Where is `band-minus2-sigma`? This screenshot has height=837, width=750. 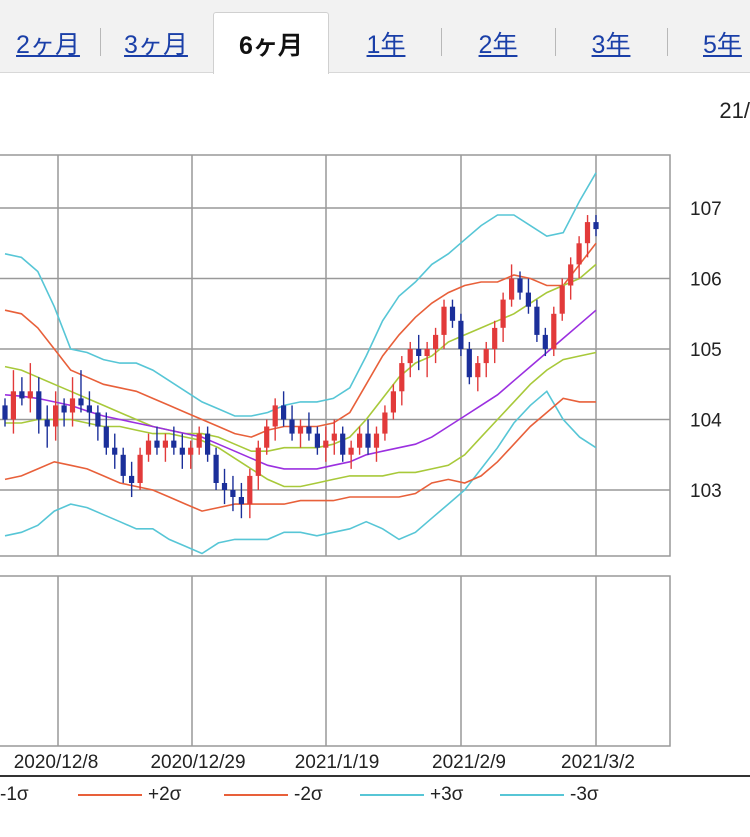
band-minus2-sigma is located at coordinates (300, 454).